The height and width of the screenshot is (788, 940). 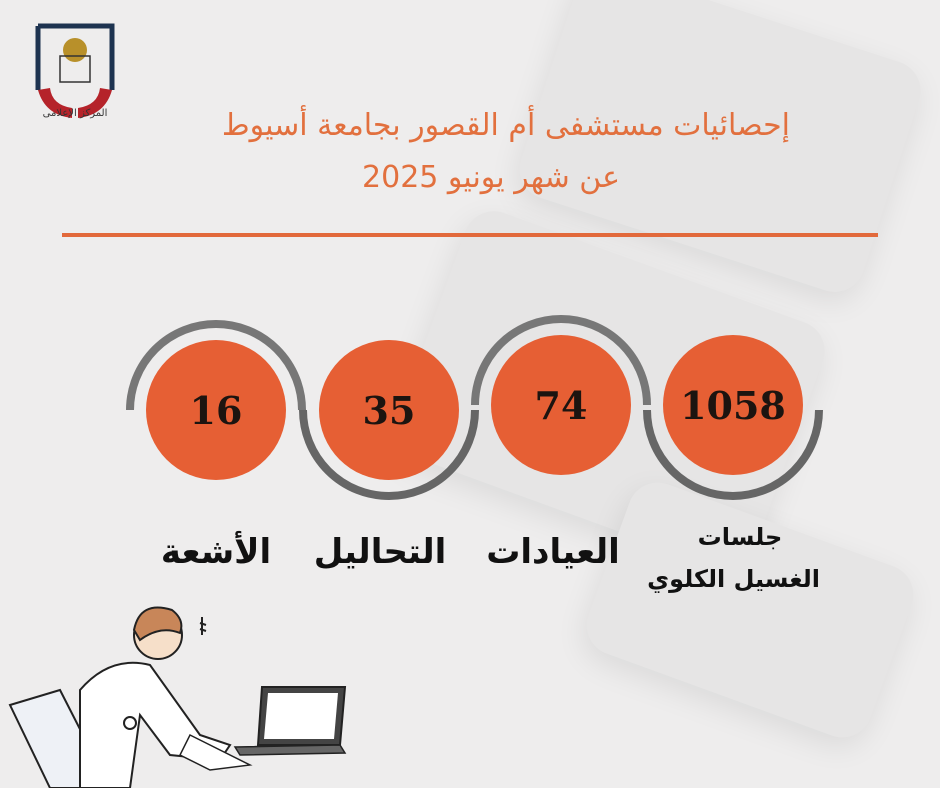 I want to click on stat-radiology-label: الأشعة, so click(x=216, y=552).